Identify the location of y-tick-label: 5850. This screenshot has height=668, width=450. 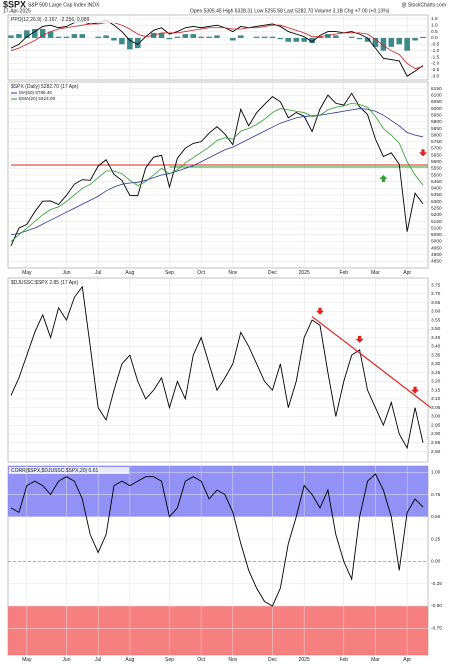
(436, 129).